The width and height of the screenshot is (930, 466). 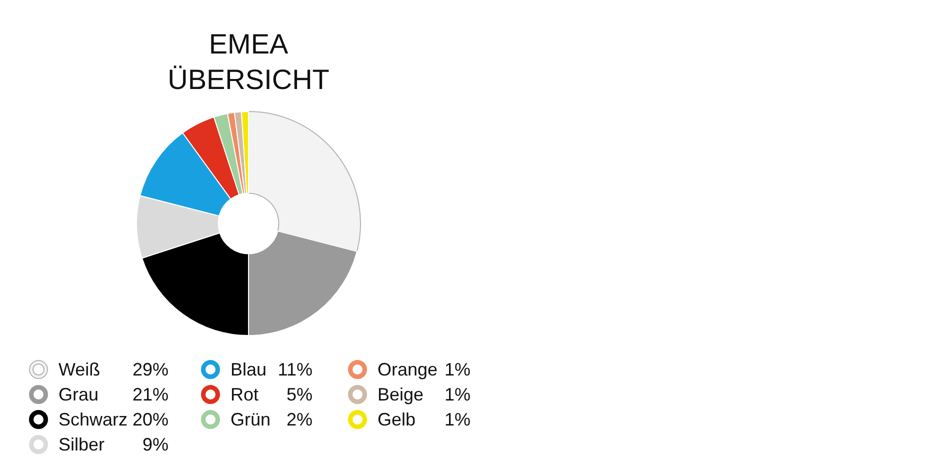 What do you see at coordinates (295, 370) in the screenshot?
I see `data-label: 11%` at bounding box center [295, 370].